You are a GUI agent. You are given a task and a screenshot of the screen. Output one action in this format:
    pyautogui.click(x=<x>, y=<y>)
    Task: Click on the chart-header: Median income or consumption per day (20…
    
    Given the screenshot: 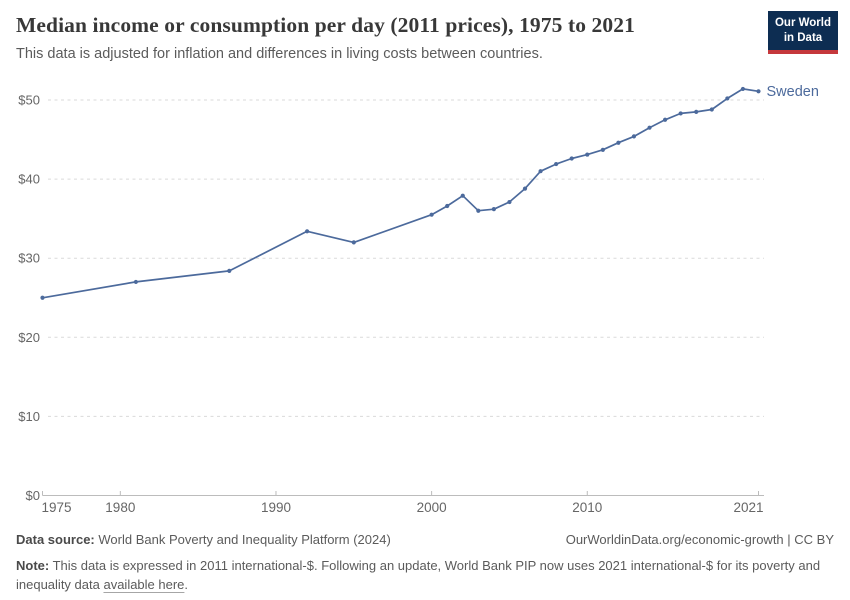 What is the action you would take?
    pyautogui.click(x=425, y=35)
    